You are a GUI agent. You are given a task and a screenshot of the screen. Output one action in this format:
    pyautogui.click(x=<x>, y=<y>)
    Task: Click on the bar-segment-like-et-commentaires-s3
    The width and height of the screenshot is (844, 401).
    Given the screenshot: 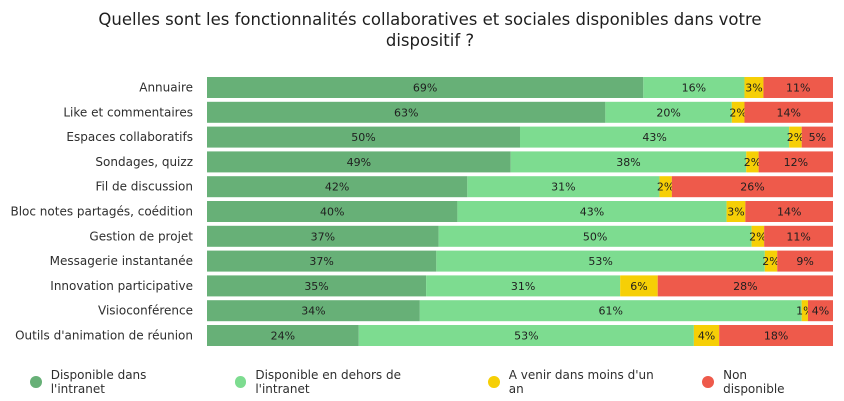 What is the action you would take?
    pyautogui.click(x=788, y=112)
    